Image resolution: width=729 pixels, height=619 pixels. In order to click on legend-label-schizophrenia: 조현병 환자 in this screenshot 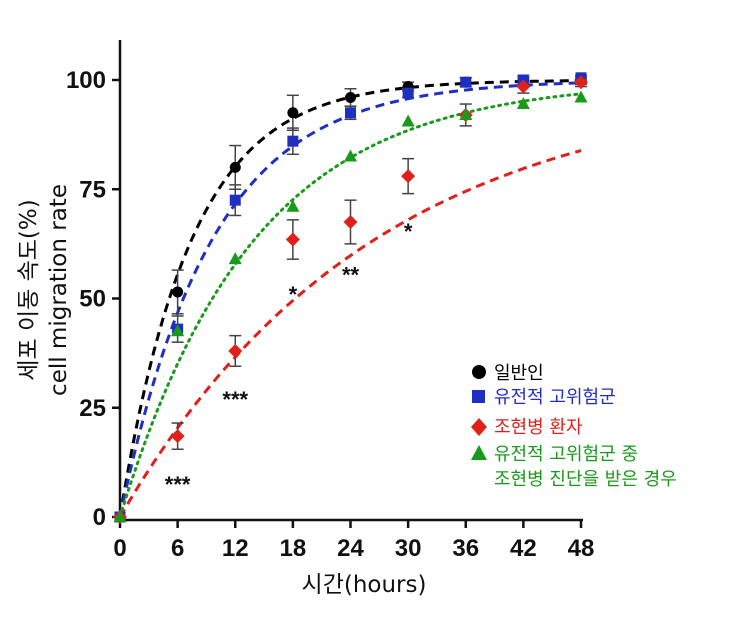, I will do `click(538, 427)`.